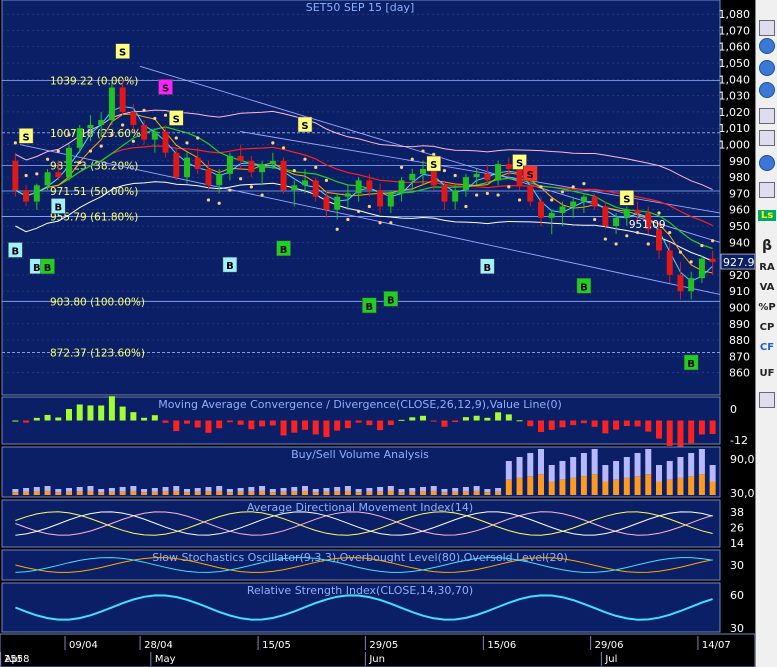 The image size is (777, 667). What do you see at coordinates (767, 347) in the screenshot?
I see `cf-button: CF` at bounding box center [767, 347].